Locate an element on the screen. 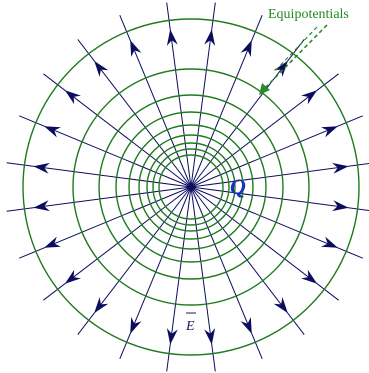 The width and height of the screenshot is (369, 373). equipotential-pointer-line is located at coordinates (295, 57).